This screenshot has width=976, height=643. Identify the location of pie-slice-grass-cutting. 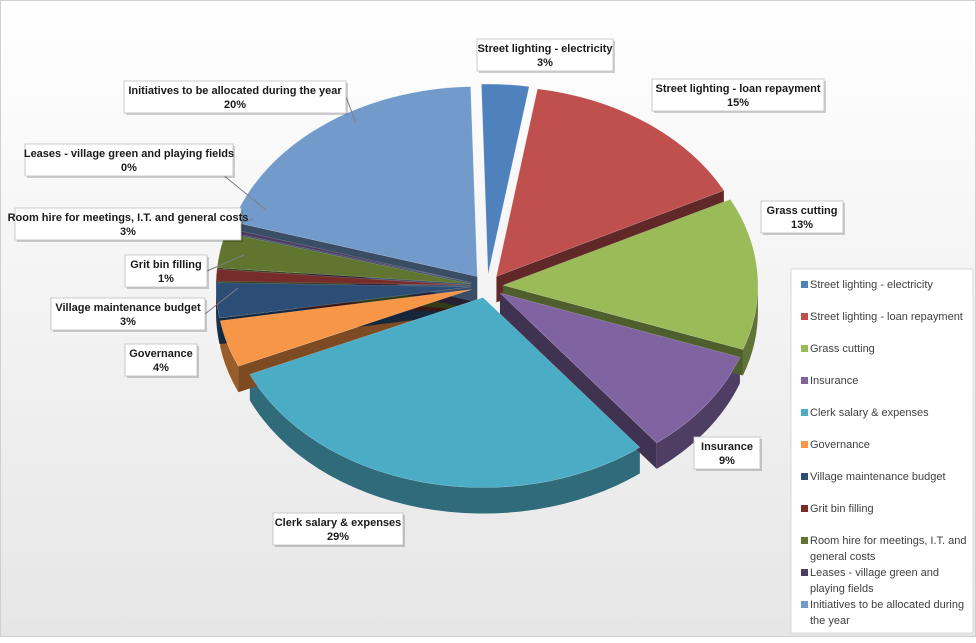
(630, 274).